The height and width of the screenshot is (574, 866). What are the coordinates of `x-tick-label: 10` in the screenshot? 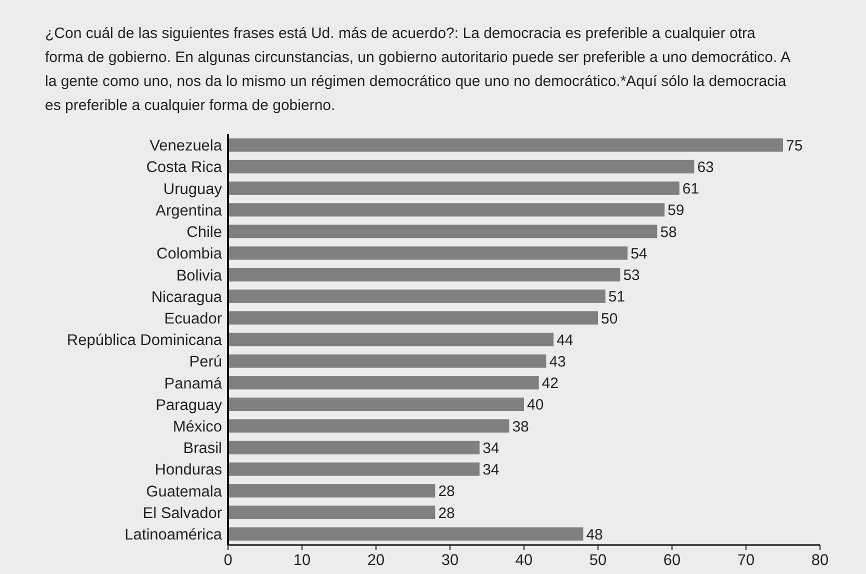 It's located at (302, 560).